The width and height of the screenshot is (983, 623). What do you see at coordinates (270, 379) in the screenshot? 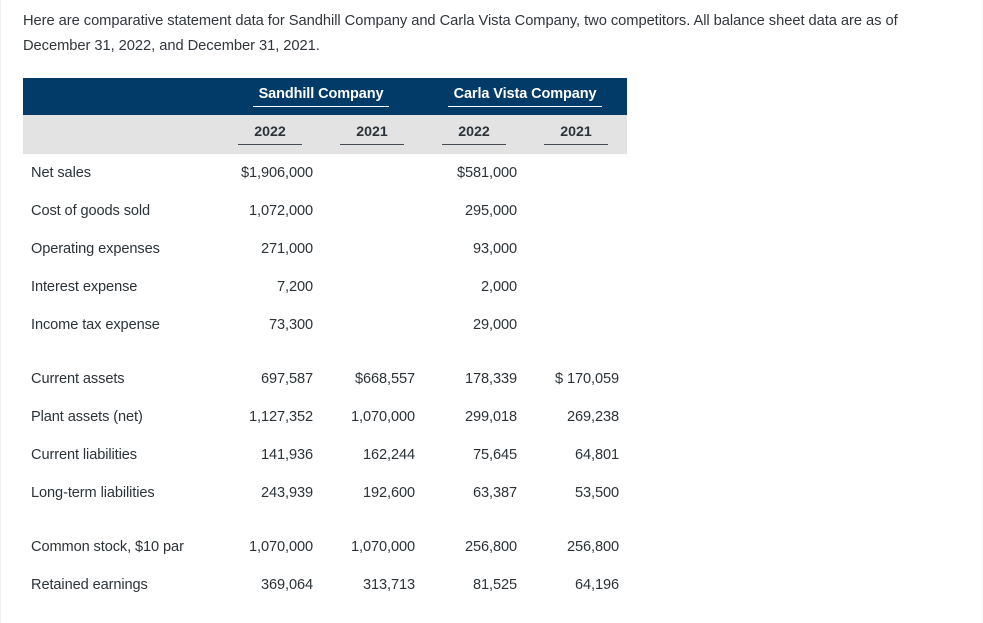
I see `row-value: 697,587` at bounding box center [270, 379].